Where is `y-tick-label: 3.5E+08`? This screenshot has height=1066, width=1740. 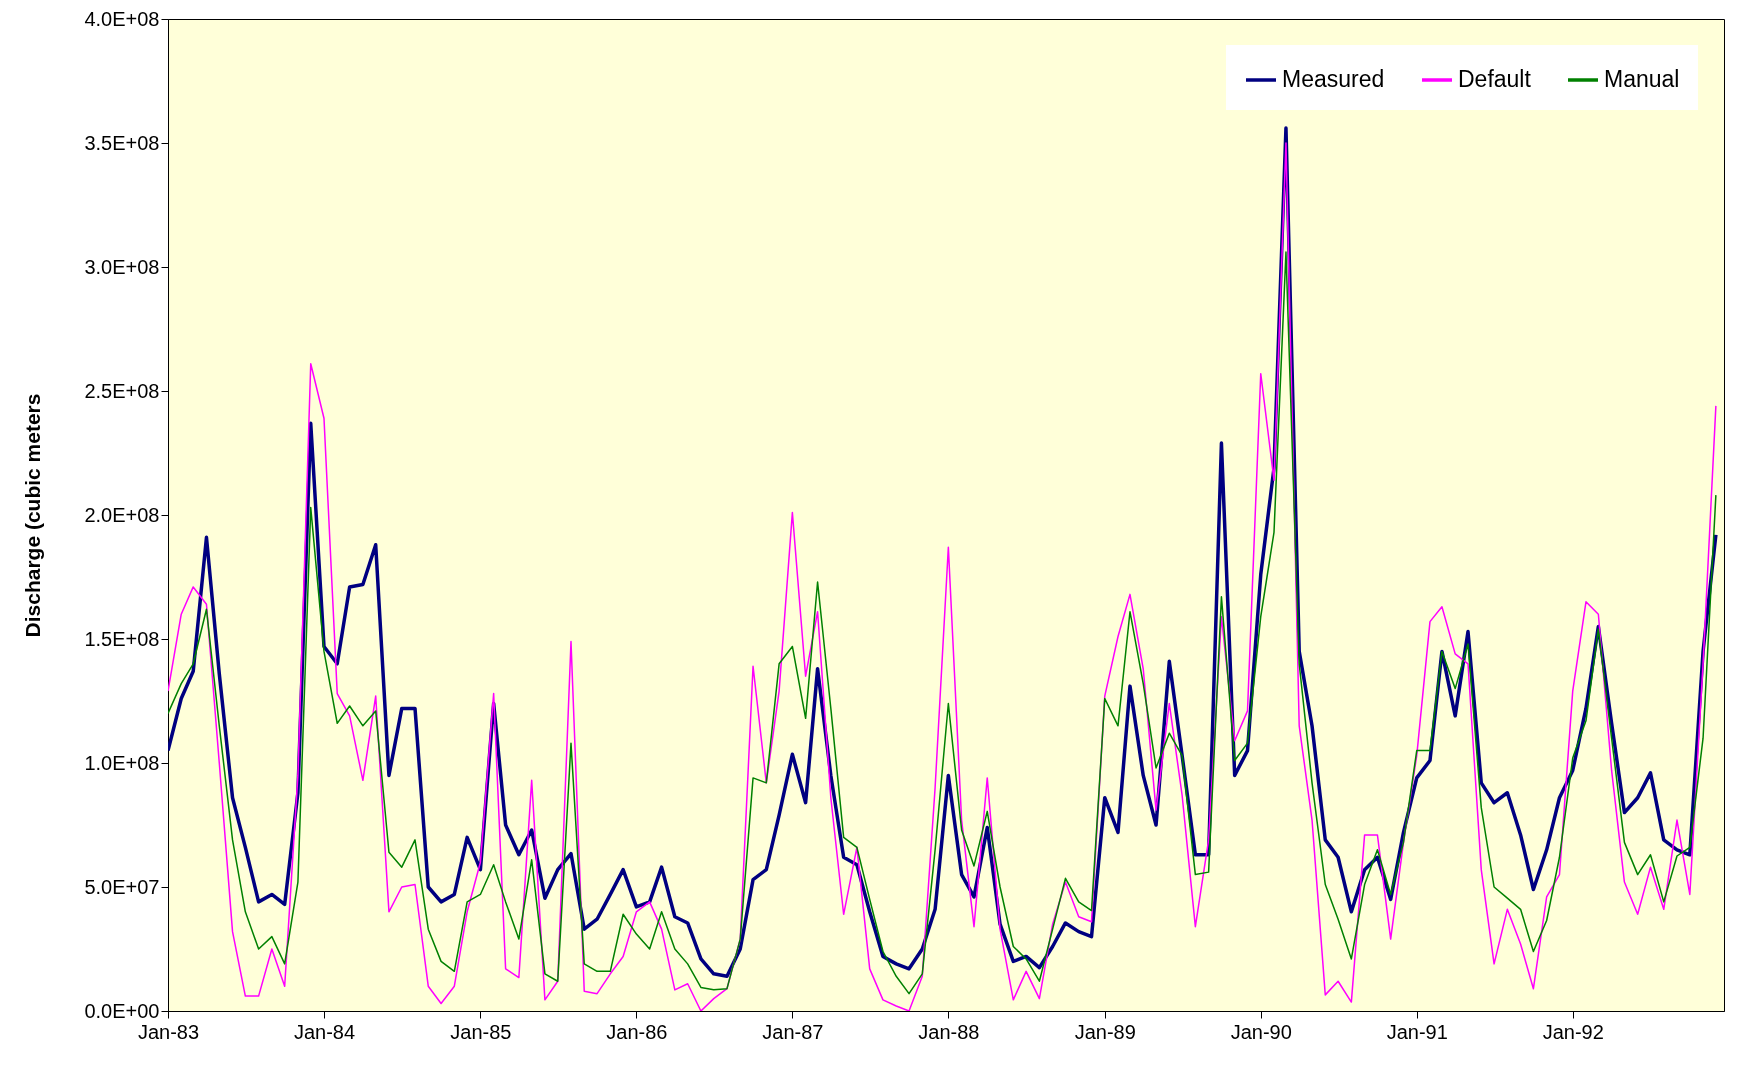
y-tick-label: 3.5E+08 is located at coordinates (122, 142).